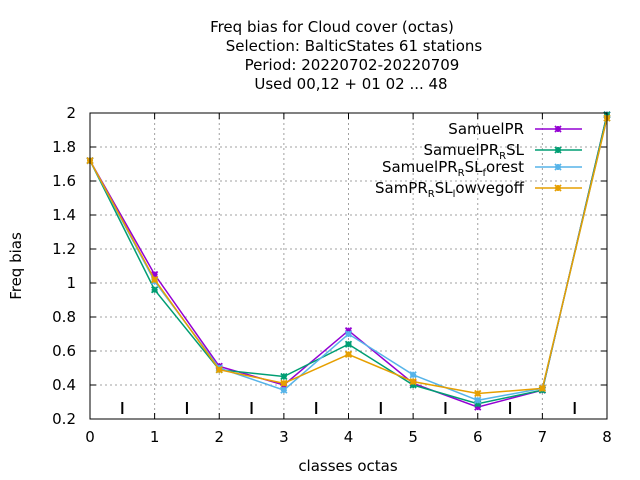 Image resolution: width=640 pixels, height=480 pixels. I want to click on legend-label: SamuelPR, so click(486, 129).